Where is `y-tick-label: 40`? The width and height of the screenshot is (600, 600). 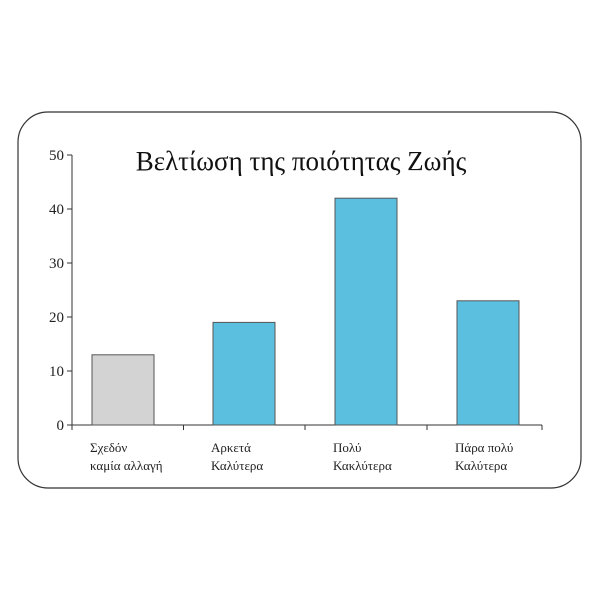
y-tick-label: 40 is located at coordinates (56, 210).